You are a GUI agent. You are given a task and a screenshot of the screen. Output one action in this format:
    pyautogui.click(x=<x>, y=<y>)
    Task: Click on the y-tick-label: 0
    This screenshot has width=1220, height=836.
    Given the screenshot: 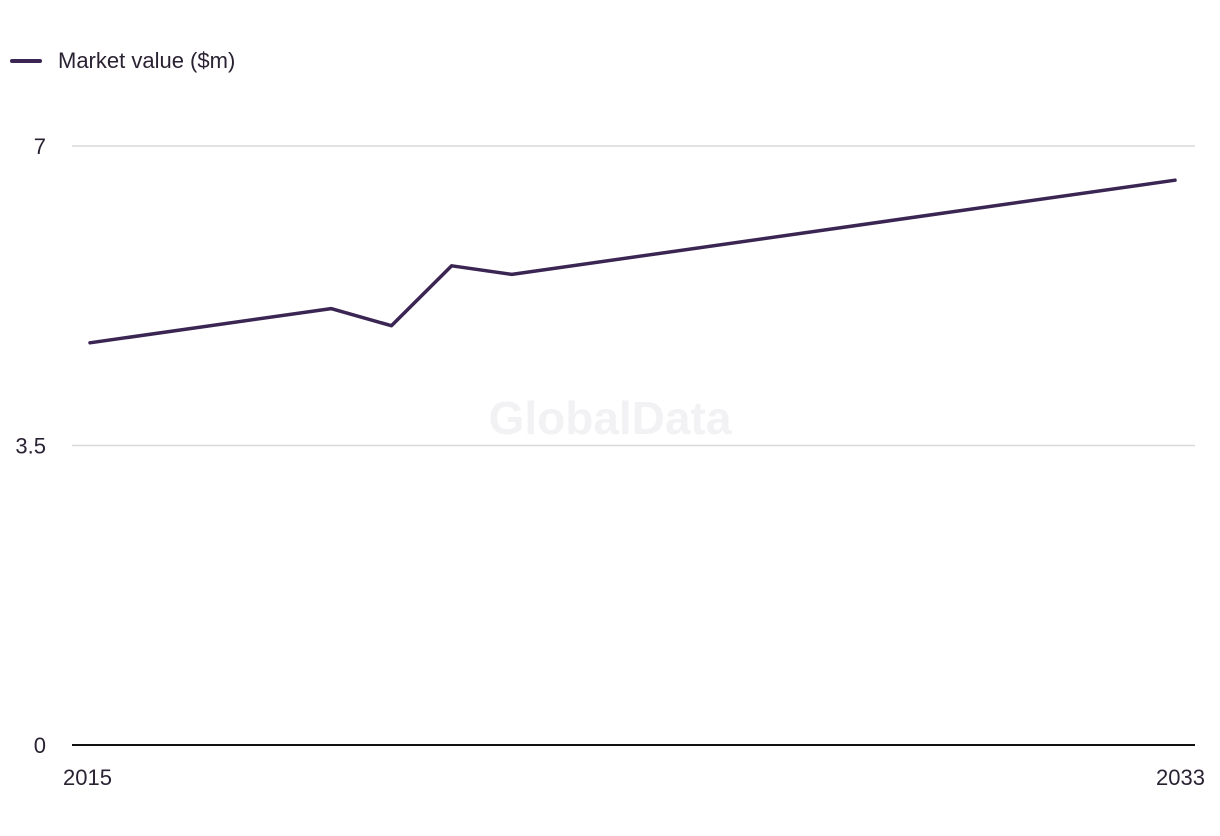 What is the action you would take?
    pyautogui.click(x=40, y=745)
    